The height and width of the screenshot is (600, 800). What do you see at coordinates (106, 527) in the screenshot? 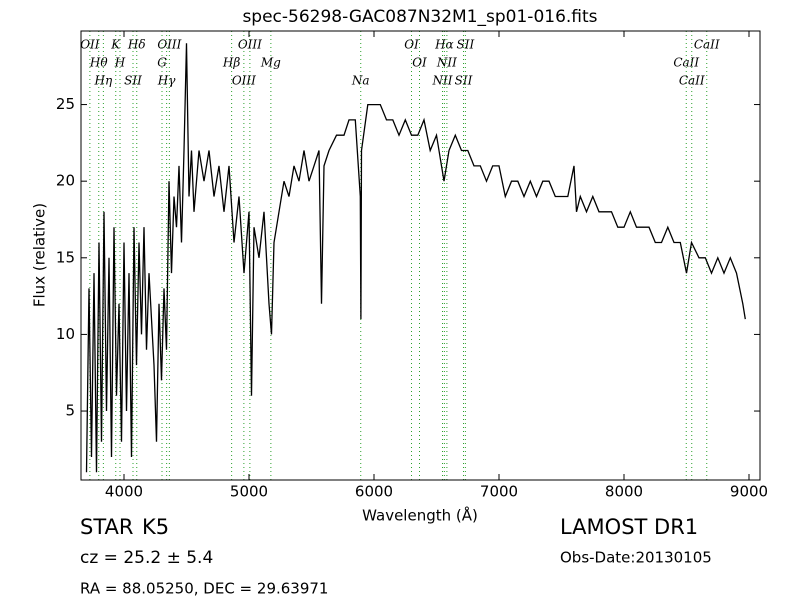
I see `object-class: STAR` at bounding box center [106, 527].